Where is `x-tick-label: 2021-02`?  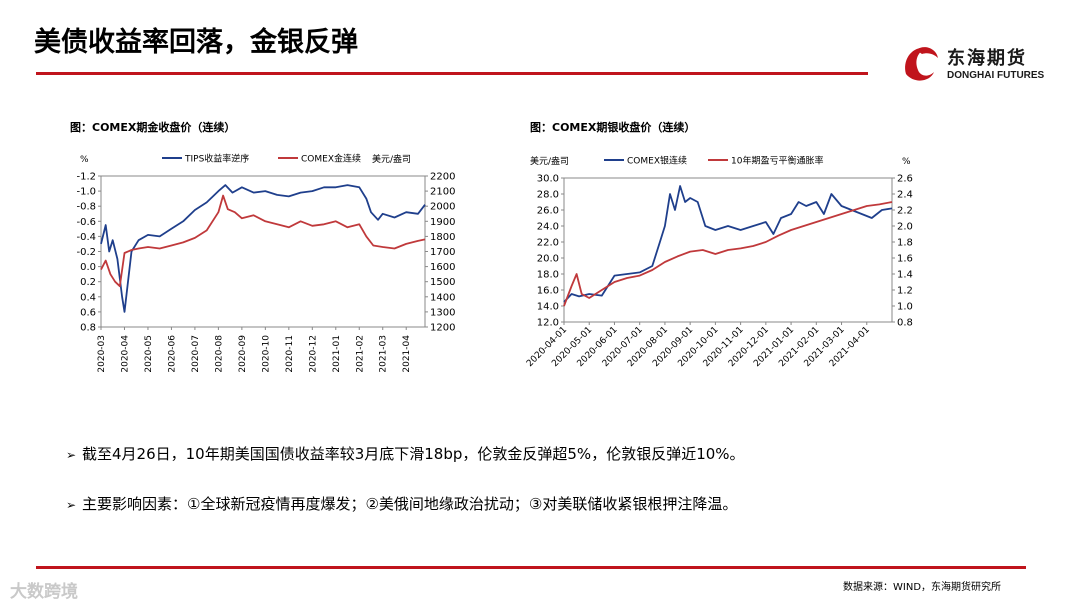 x-tick-label: 2021-02 is located at coordinates (360, 354).